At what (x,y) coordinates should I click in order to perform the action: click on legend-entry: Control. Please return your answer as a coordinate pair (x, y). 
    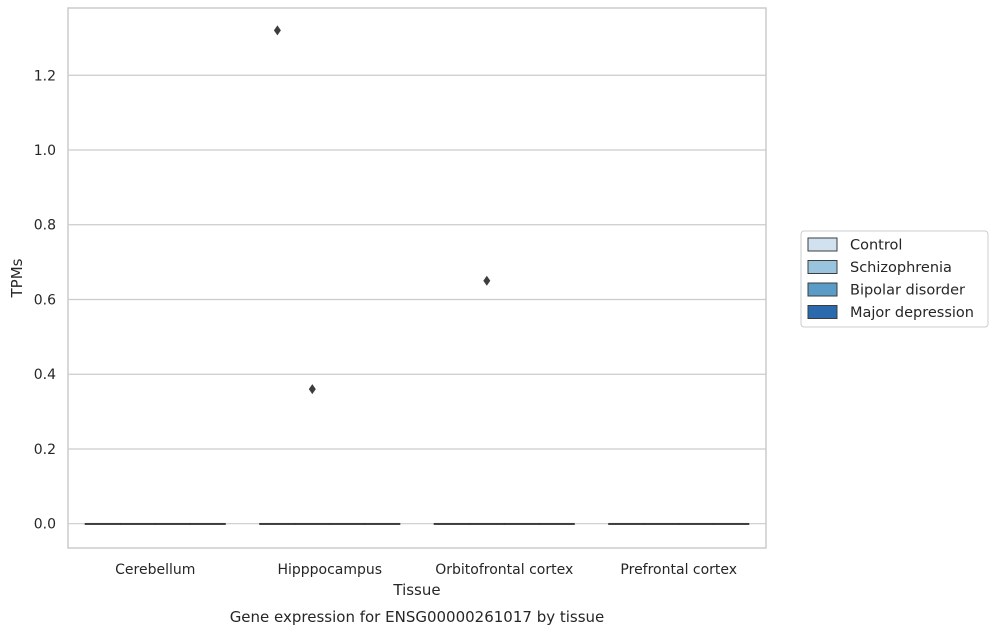
    Looking at the image, I should click on (876, 246).